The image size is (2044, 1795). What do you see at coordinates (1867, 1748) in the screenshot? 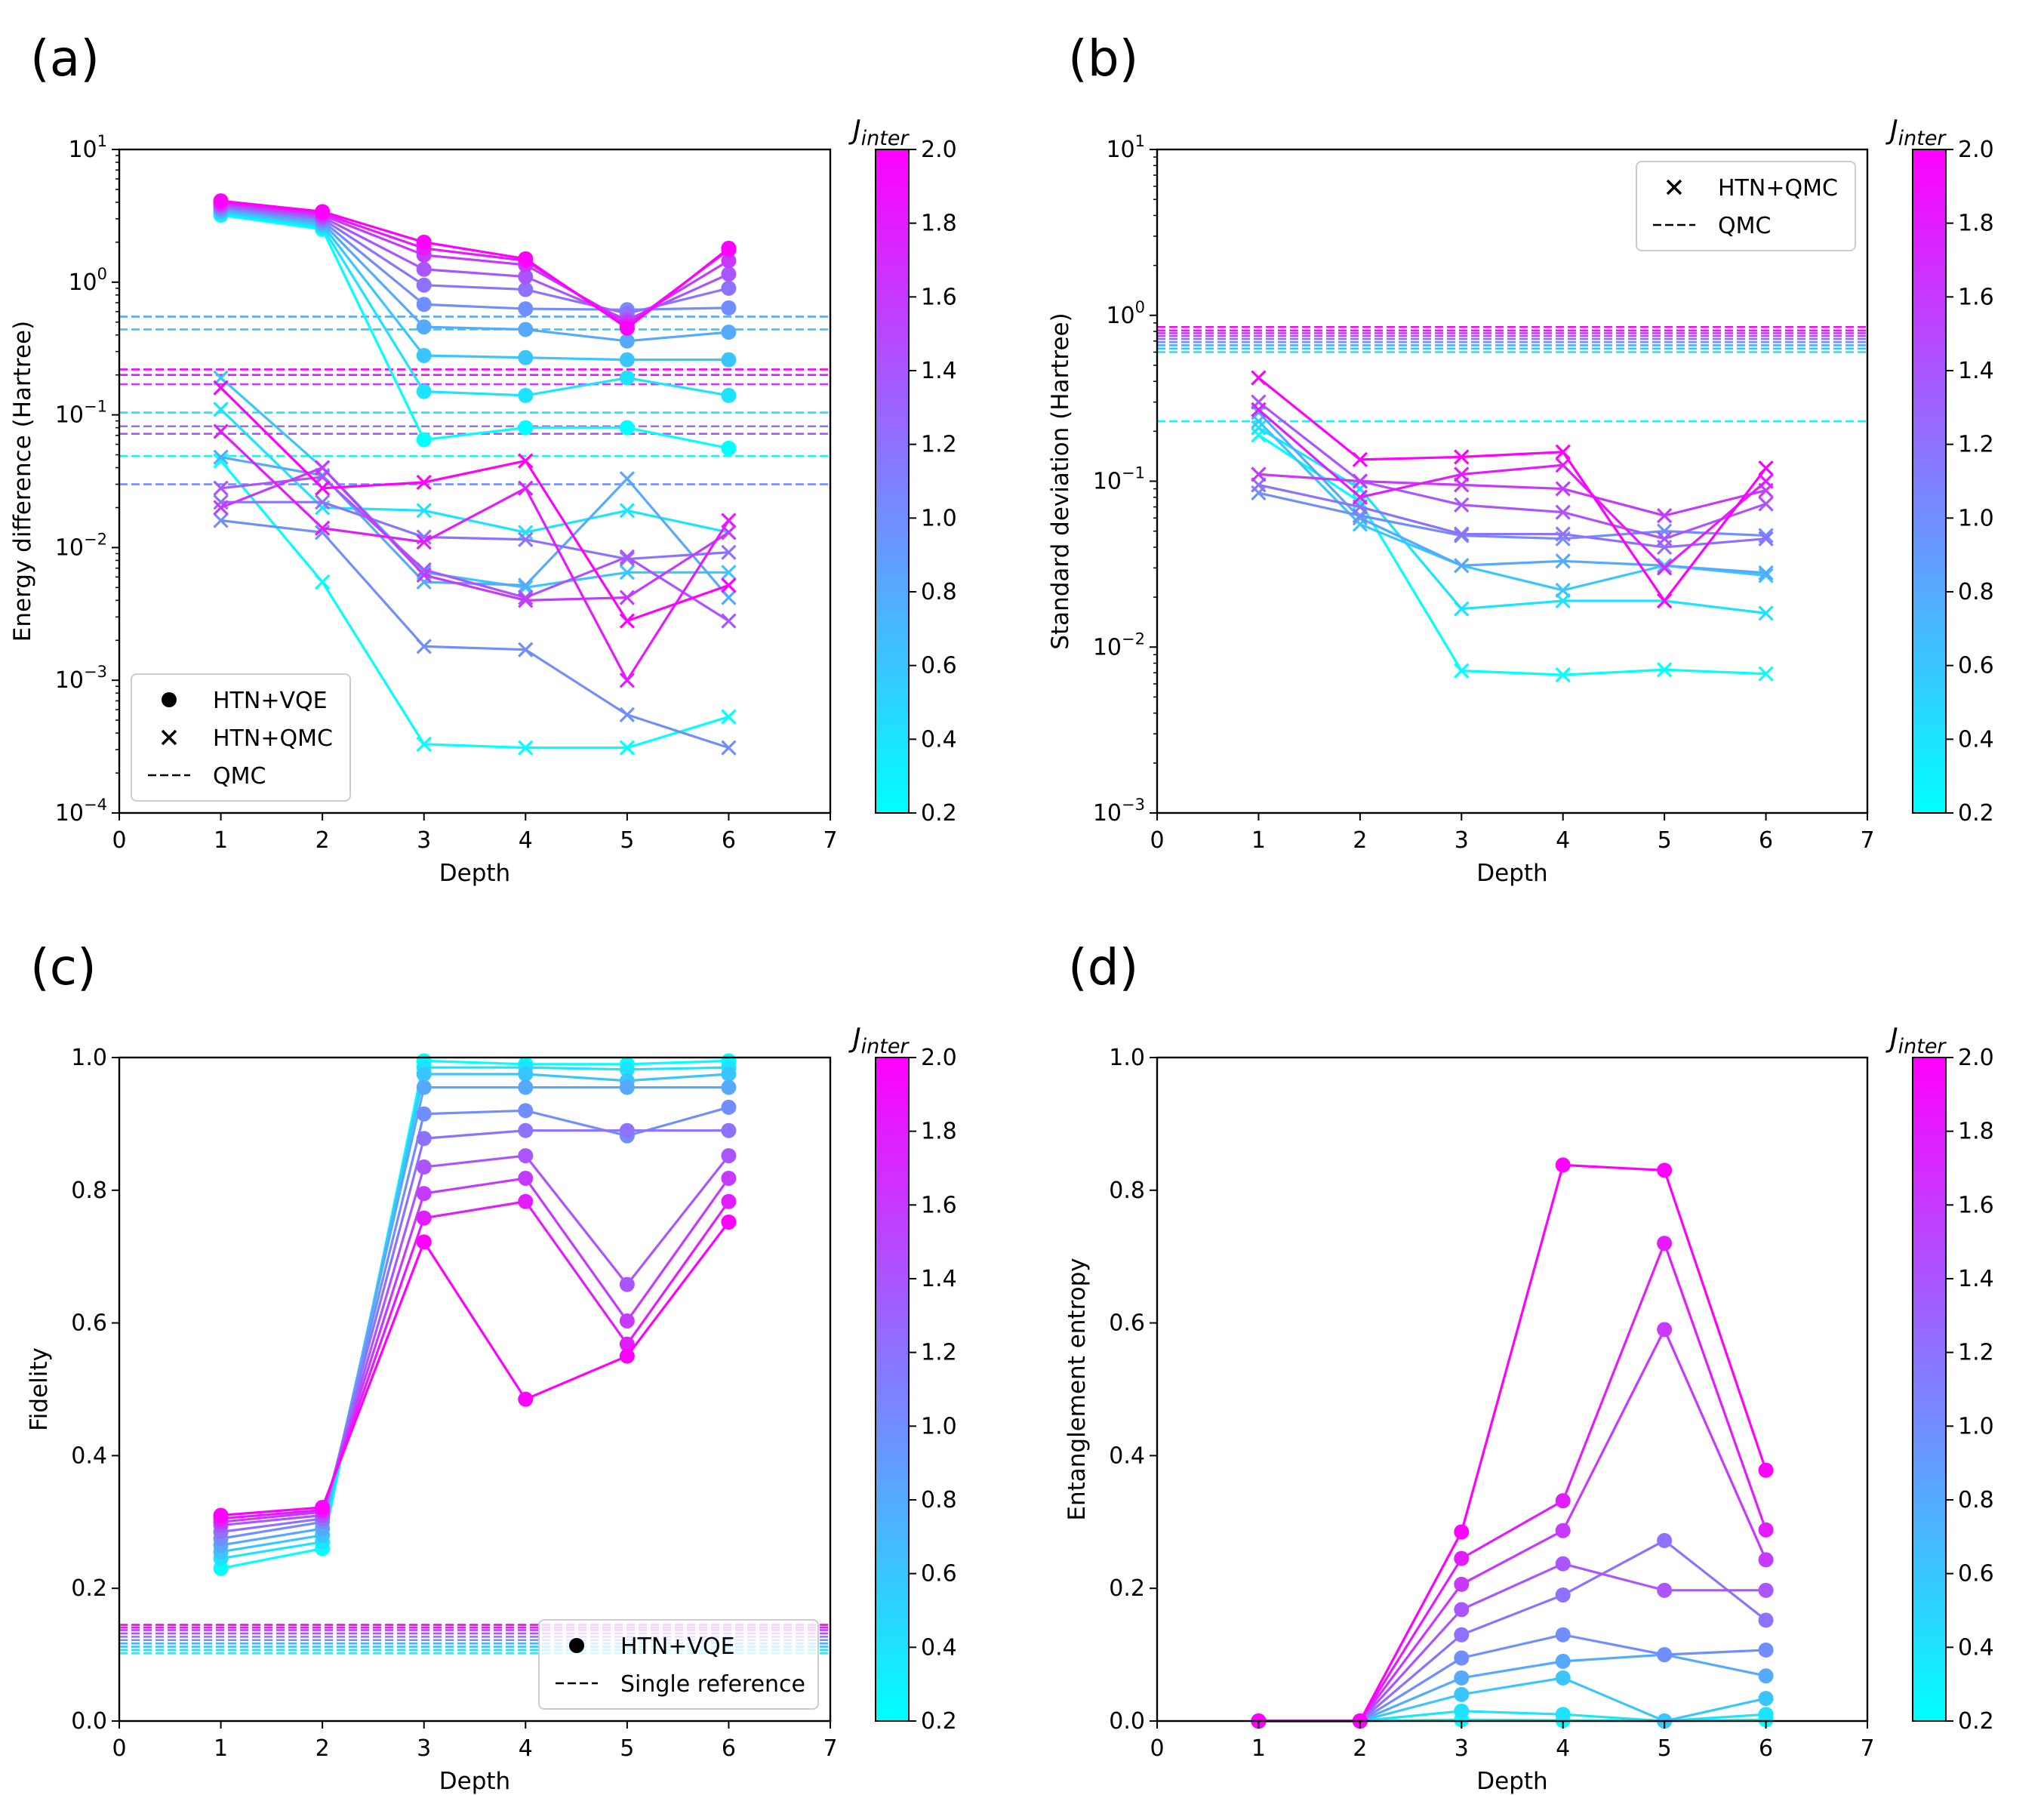
I see `x-tick-label: 7` at bounding box center [1867, 1748].